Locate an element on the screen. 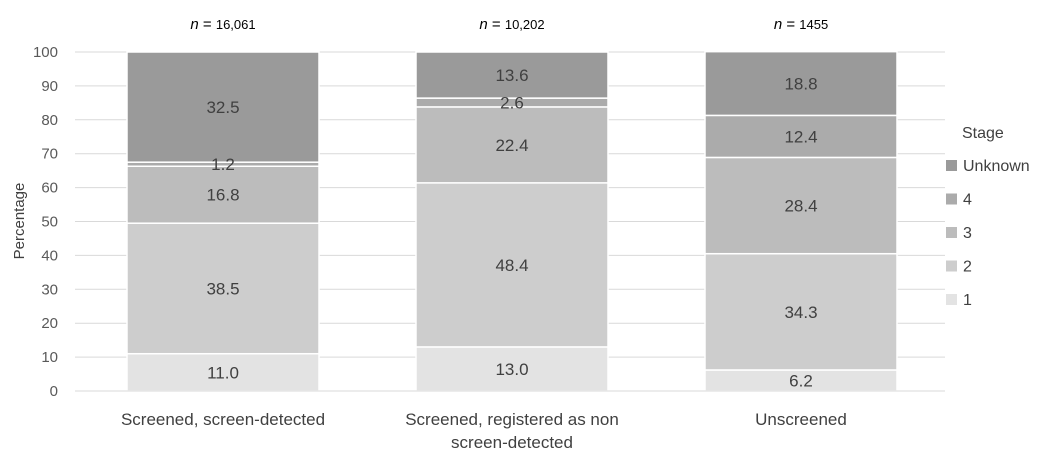  sample-size-labels: n = 16,061 n = 10,202 n = 1455 is located at coordinates (509, 24).